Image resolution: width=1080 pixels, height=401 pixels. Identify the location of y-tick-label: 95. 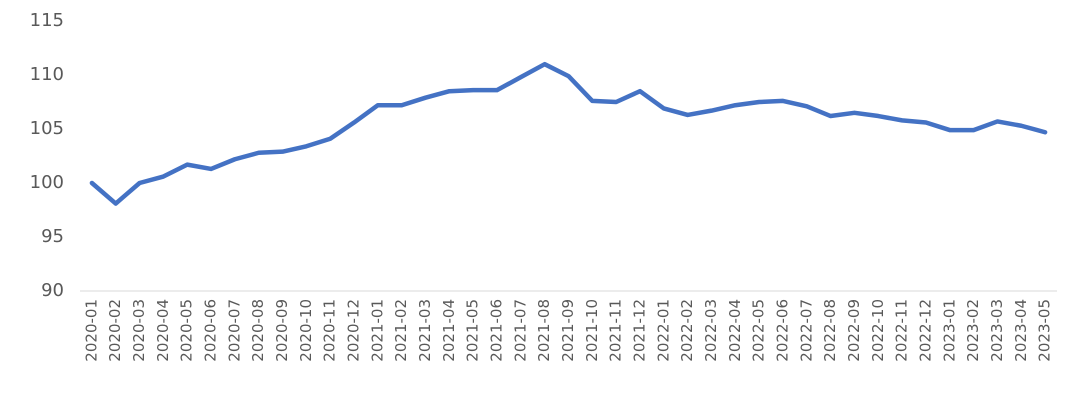
(52, 236).